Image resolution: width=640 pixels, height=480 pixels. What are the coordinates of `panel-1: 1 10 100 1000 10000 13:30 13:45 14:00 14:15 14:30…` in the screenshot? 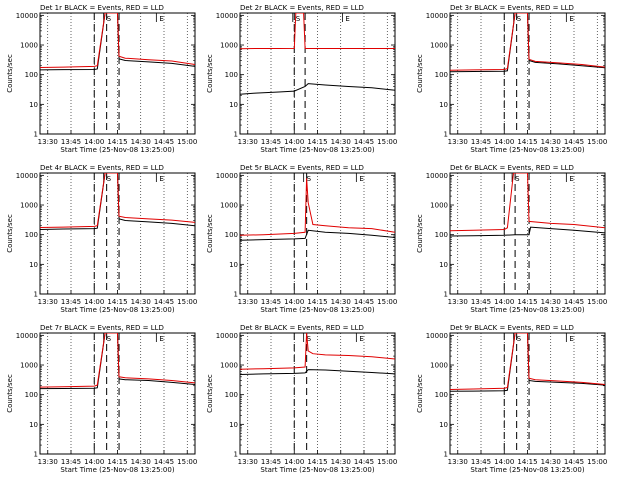 It's located at (101, 79).